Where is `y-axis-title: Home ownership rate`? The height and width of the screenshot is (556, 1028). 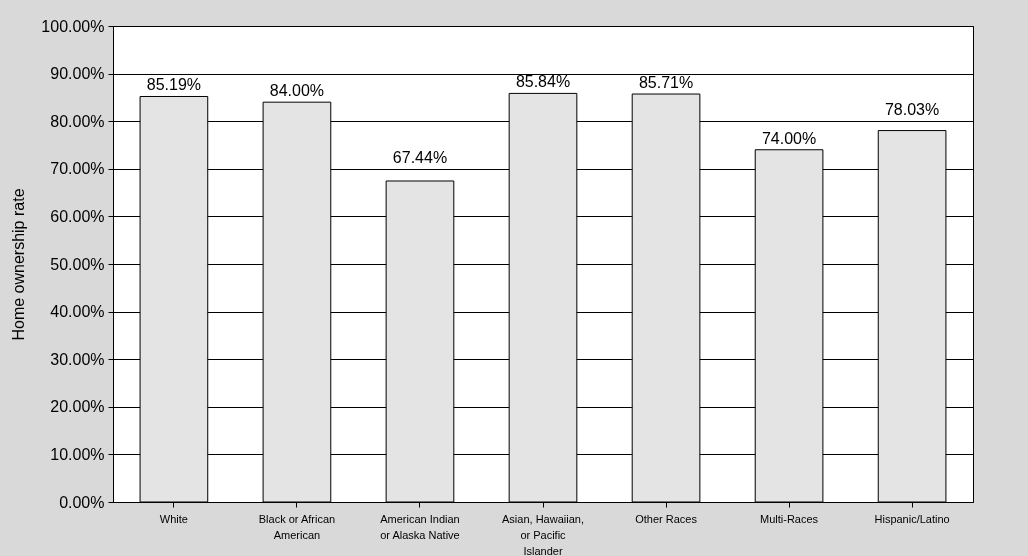 y-axis-title: Home ownership rate is located at coordinates (19, 264).